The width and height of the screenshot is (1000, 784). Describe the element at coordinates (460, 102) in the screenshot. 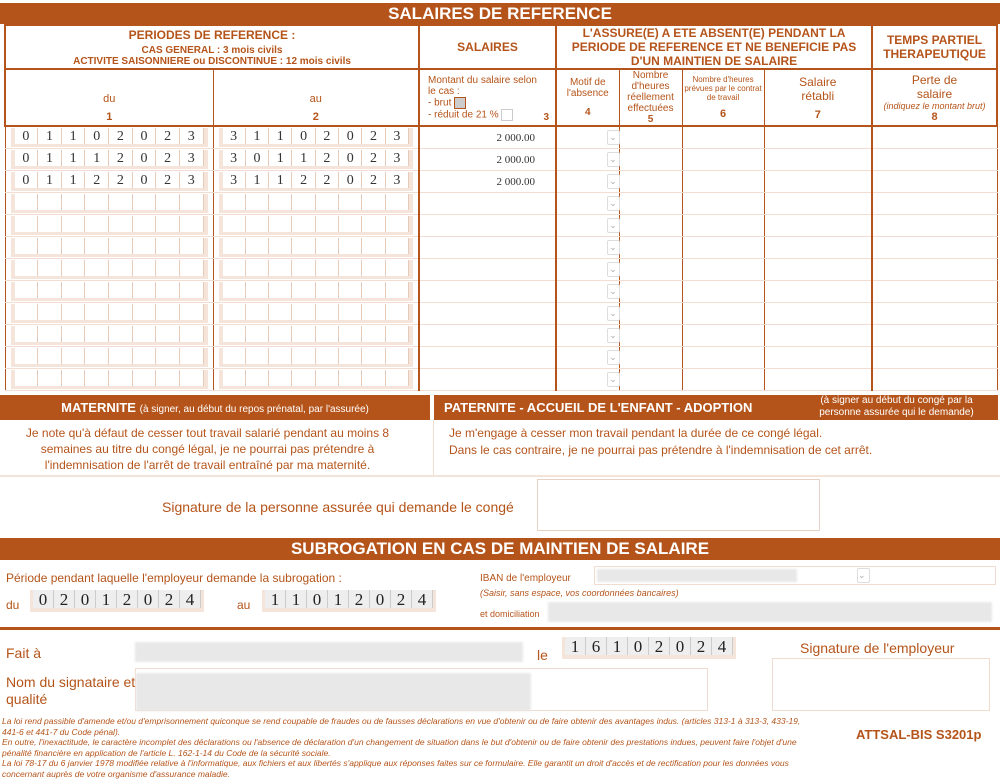

I see `brut-radio` at that location.